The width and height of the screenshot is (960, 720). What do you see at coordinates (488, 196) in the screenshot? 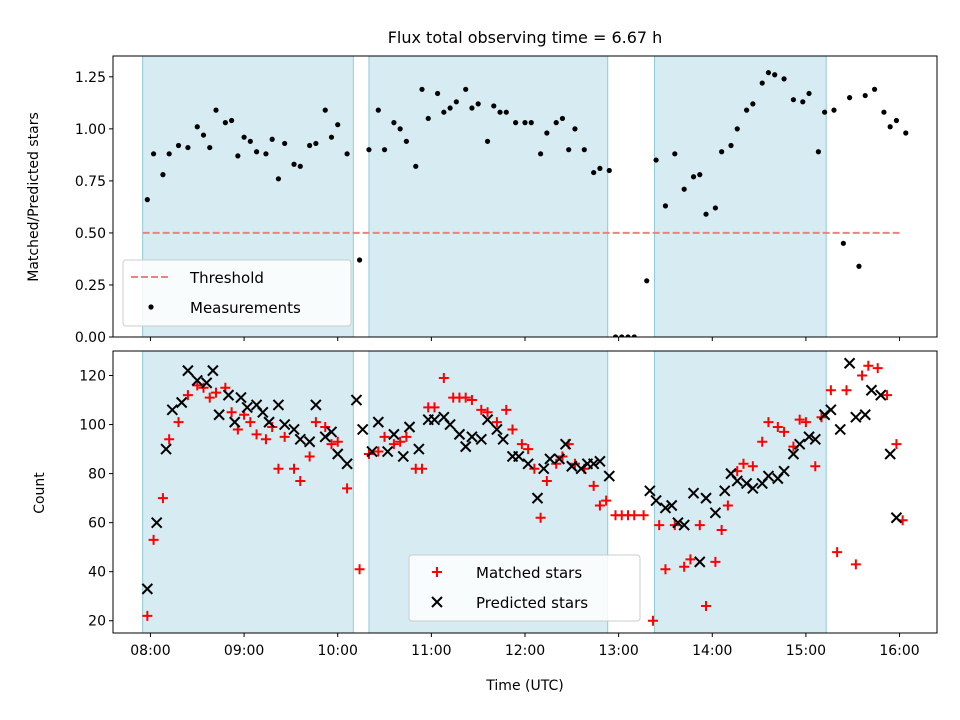
I see `top-shaded-interval` at bounding box center [488, 196].